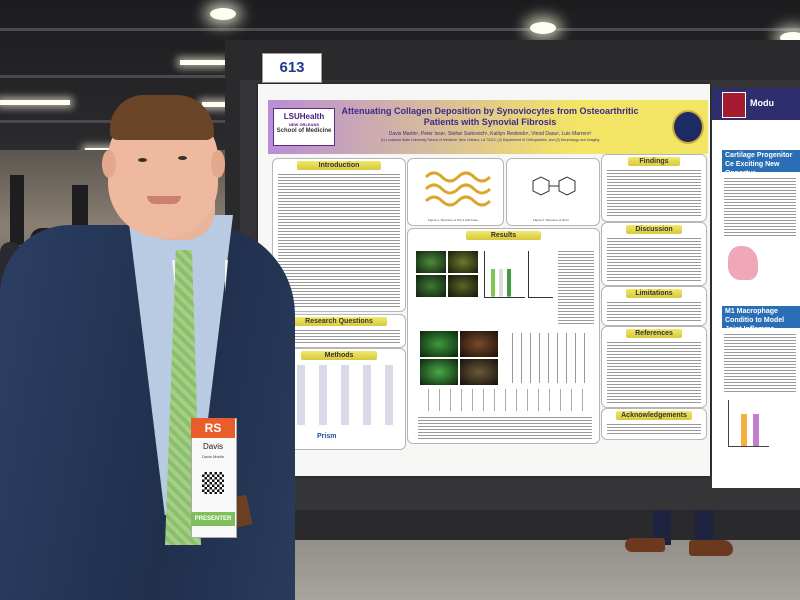  I want to click on discussion-header: Discussion, so click(654, 229).